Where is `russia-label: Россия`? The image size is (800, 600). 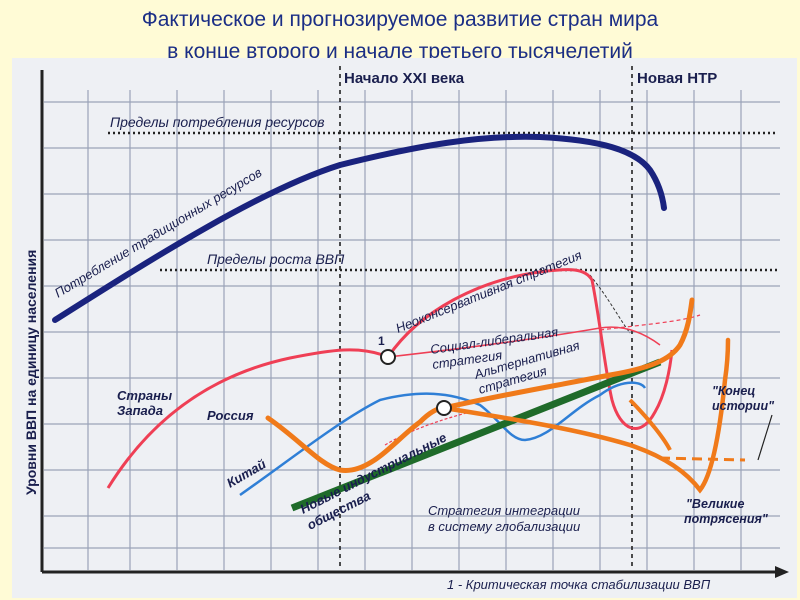 russia-label: Россия is located at coordinates (230, 415).